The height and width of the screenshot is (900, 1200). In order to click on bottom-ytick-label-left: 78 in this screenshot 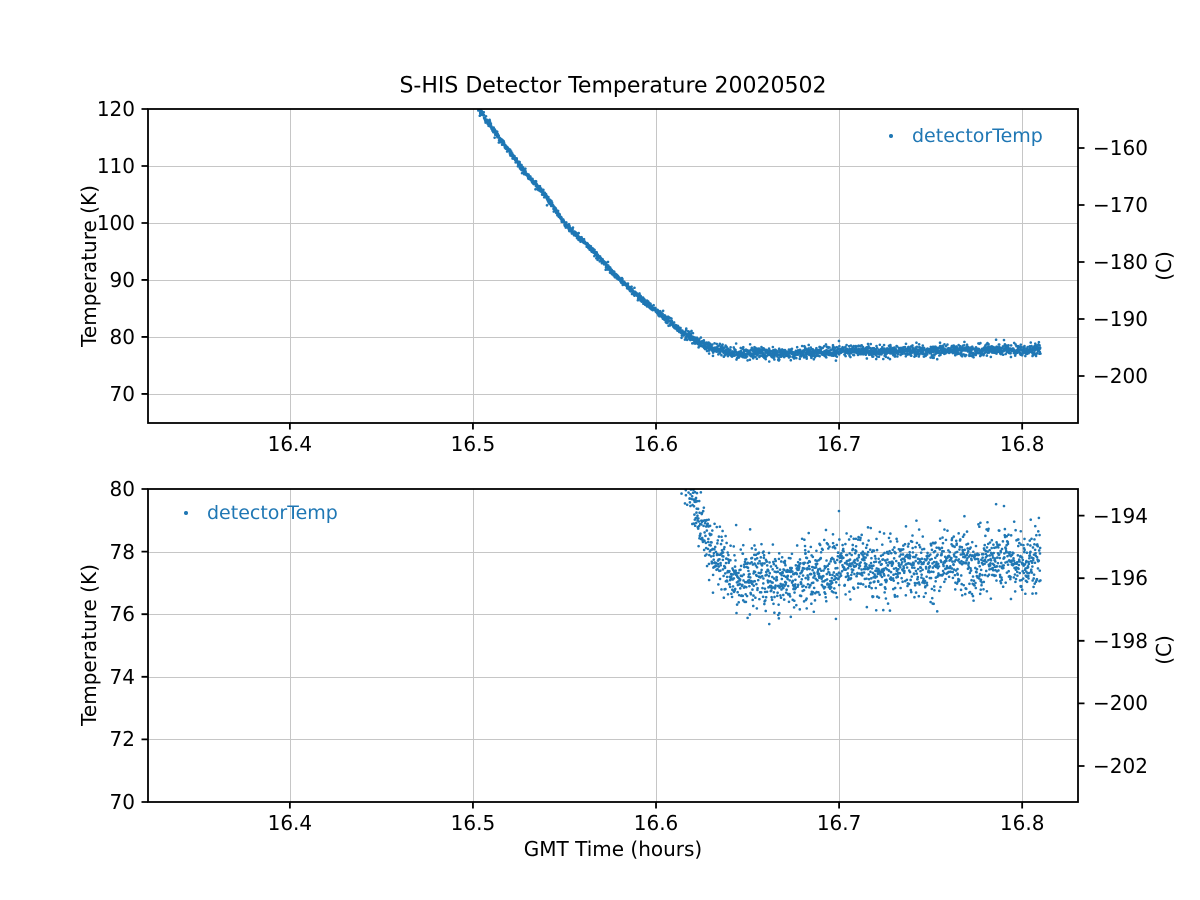, I will do `click(122, 551)`.